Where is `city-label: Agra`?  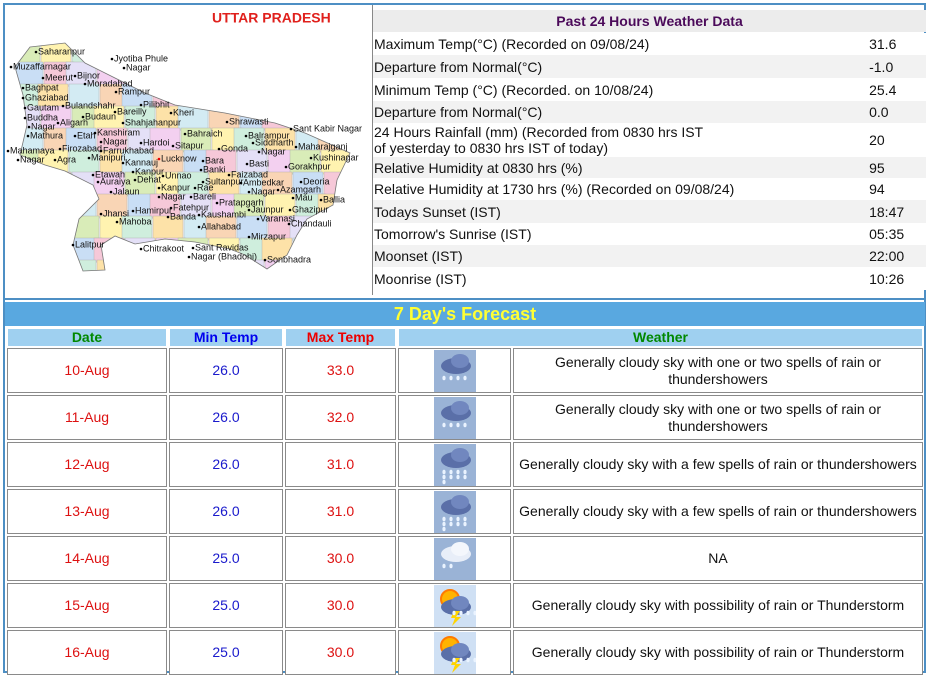 city-label: Agra is located at coordinates (66, 159).